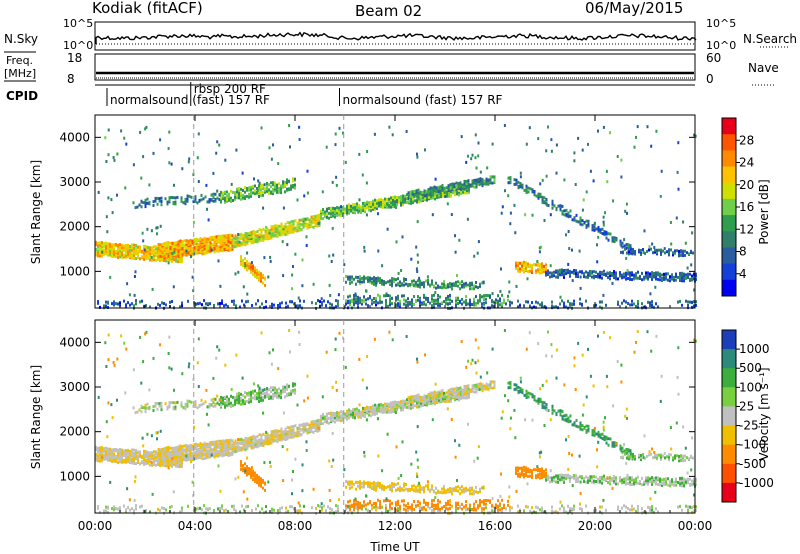 Image resolution: width=800 pixels, height=554 pixels. I want to click on station-title: Kodiak (fitACF), so click(147, 8).